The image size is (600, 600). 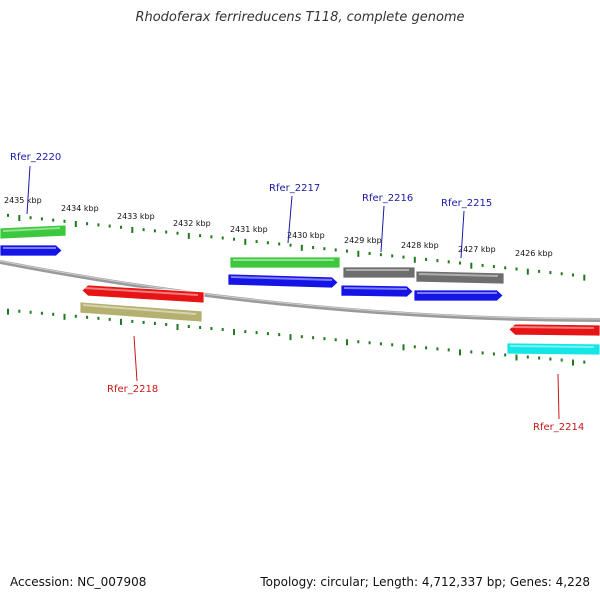 I want to click on gene-label: Rfer_2218, so click(x=132, y=389).